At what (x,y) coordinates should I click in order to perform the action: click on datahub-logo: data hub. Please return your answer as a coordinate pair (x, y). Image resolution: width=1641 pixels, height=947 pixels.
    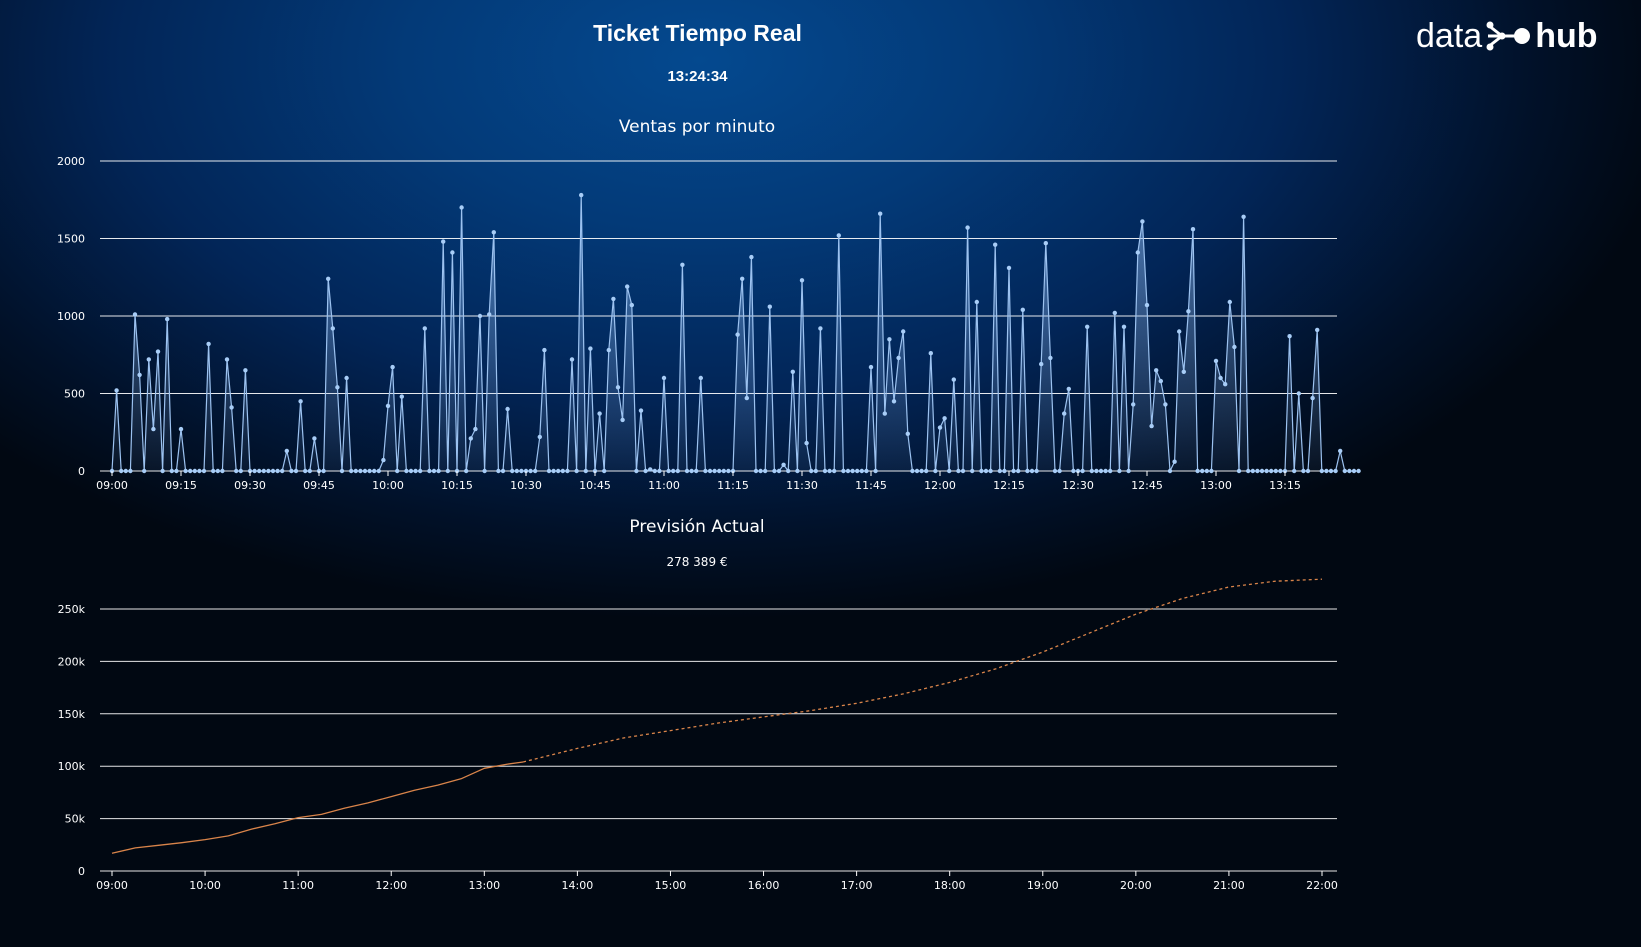
    Looking at the image, I should click on (1518, 36).